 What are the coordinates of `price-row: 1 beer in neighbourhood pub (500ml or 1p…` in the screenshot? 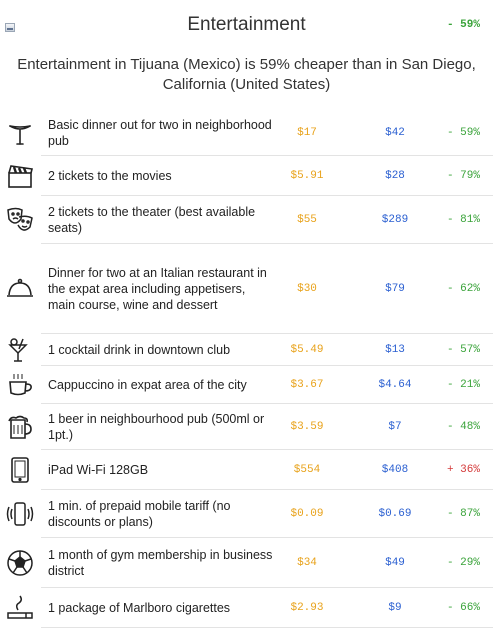 It's located at (246, 427).